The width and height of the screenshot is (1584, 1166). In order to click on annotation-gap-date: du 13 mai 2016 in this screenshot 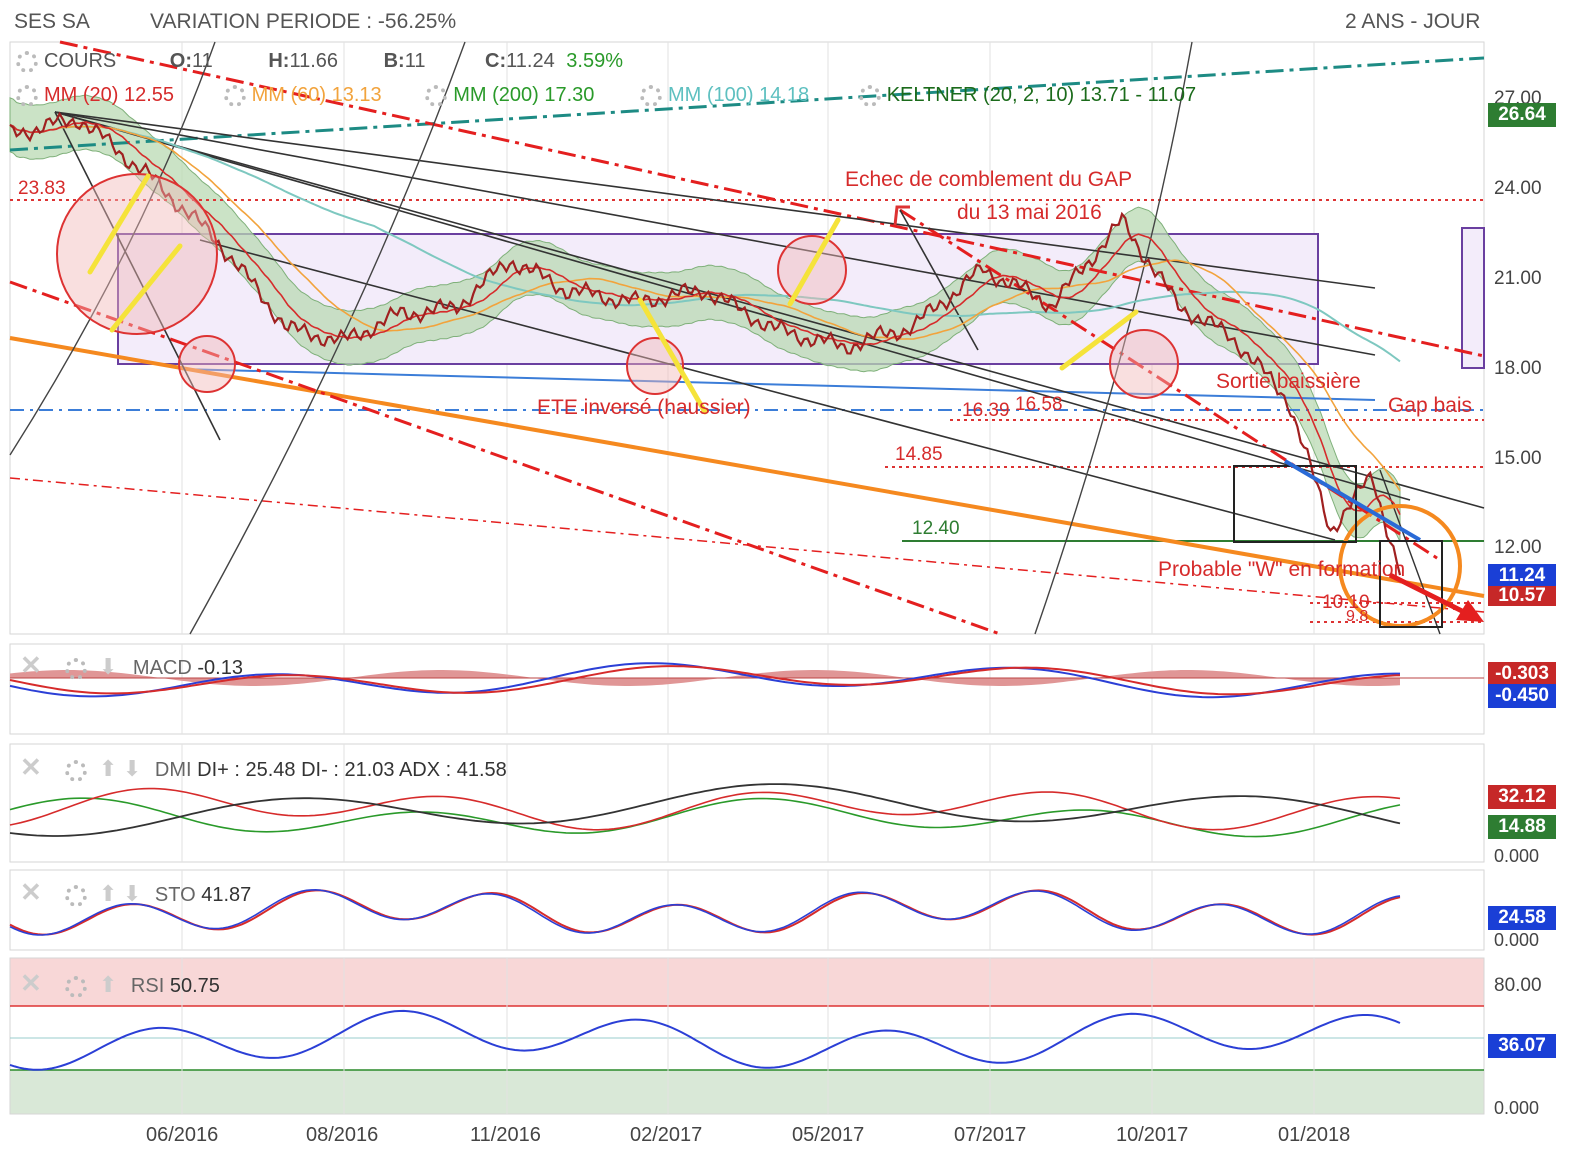, I will do `click(1029, 212)`.